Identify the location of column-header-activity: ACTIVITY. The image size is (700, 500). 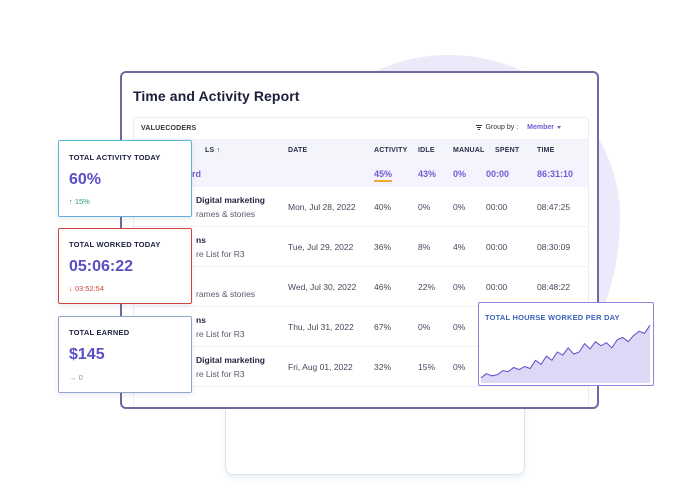
(391, 150).